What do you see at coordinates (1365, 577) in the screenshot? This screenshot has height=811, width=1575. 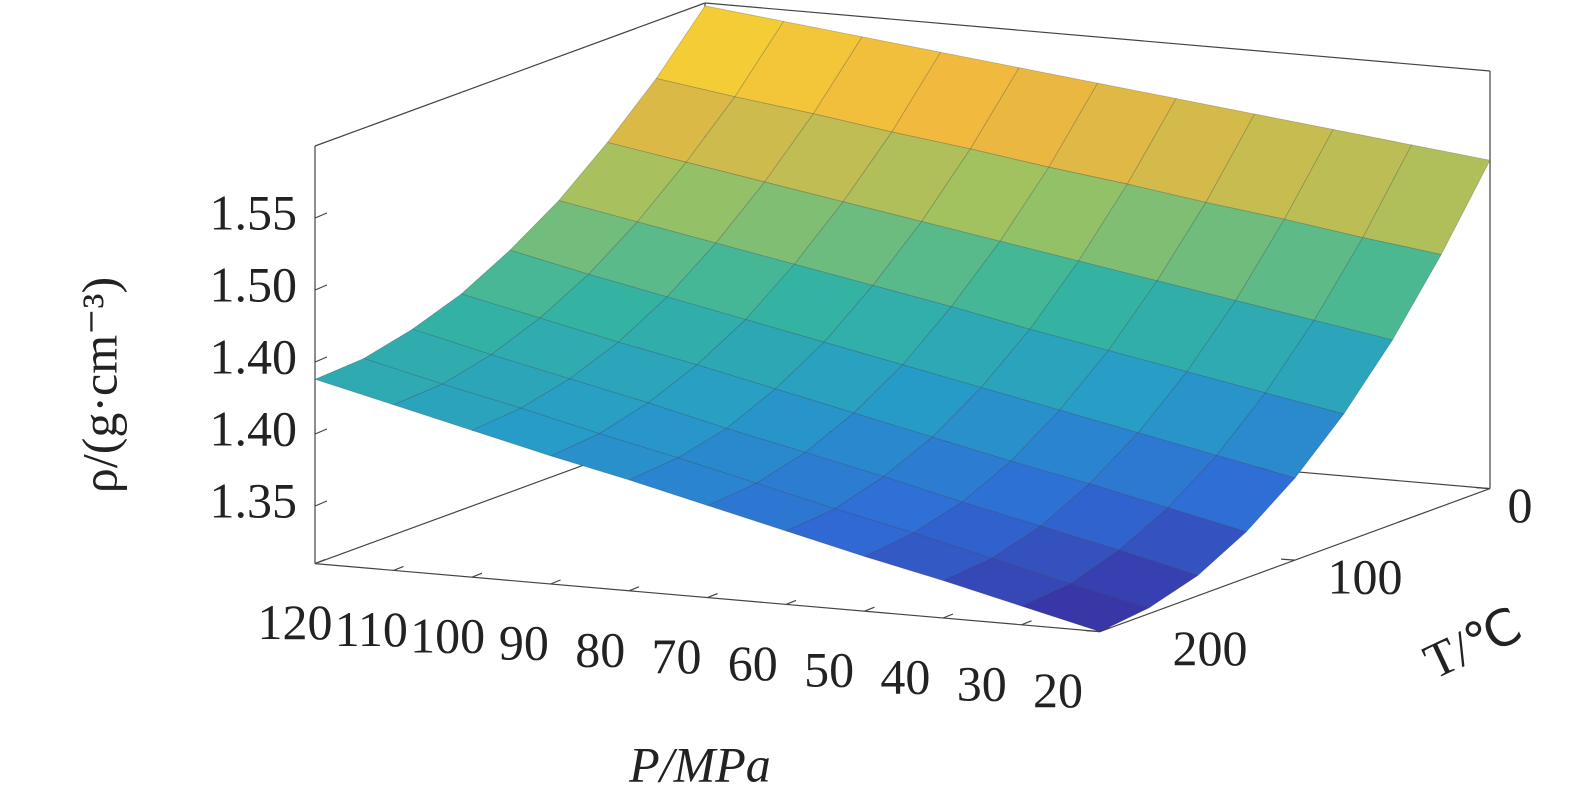 I see `y-tick-label: 100` at bounding box center [1365, 577].